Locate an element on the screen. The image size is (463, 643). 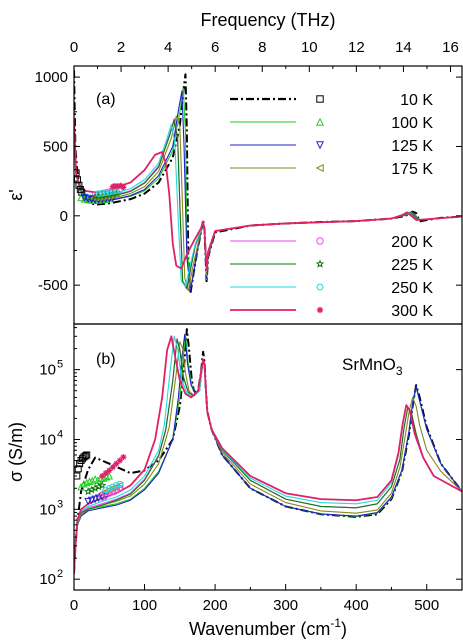
panel-a-ytick-label: 500 is located at coordinates (55, 146).